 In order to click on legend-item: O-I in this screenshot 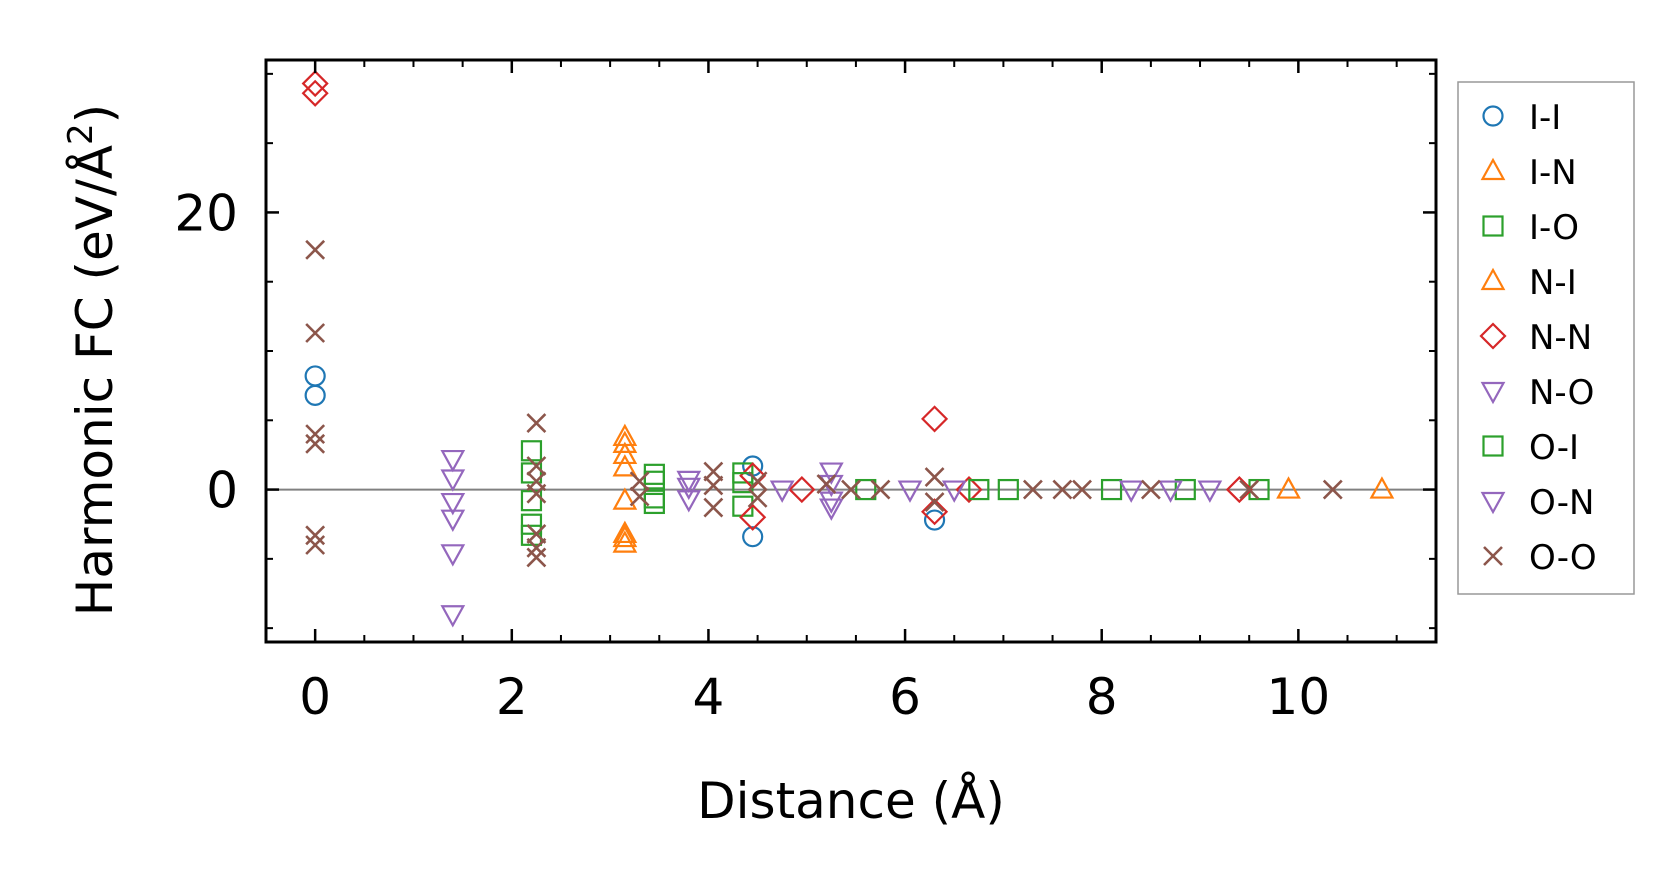, I will do `click(1530, 448)`.